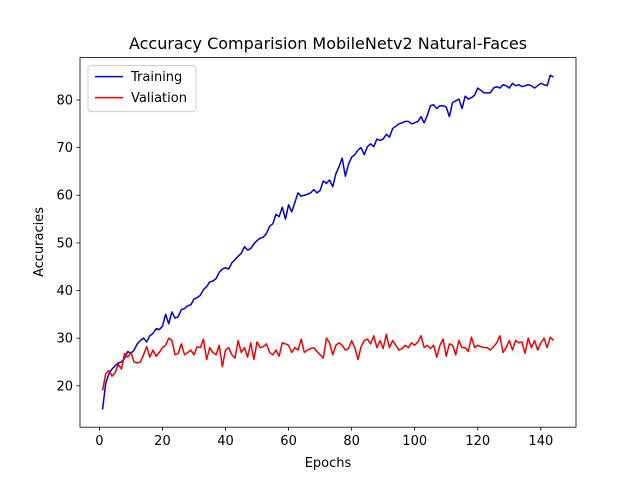  I want to click on y-tick-label: 40, so click(64, 291).